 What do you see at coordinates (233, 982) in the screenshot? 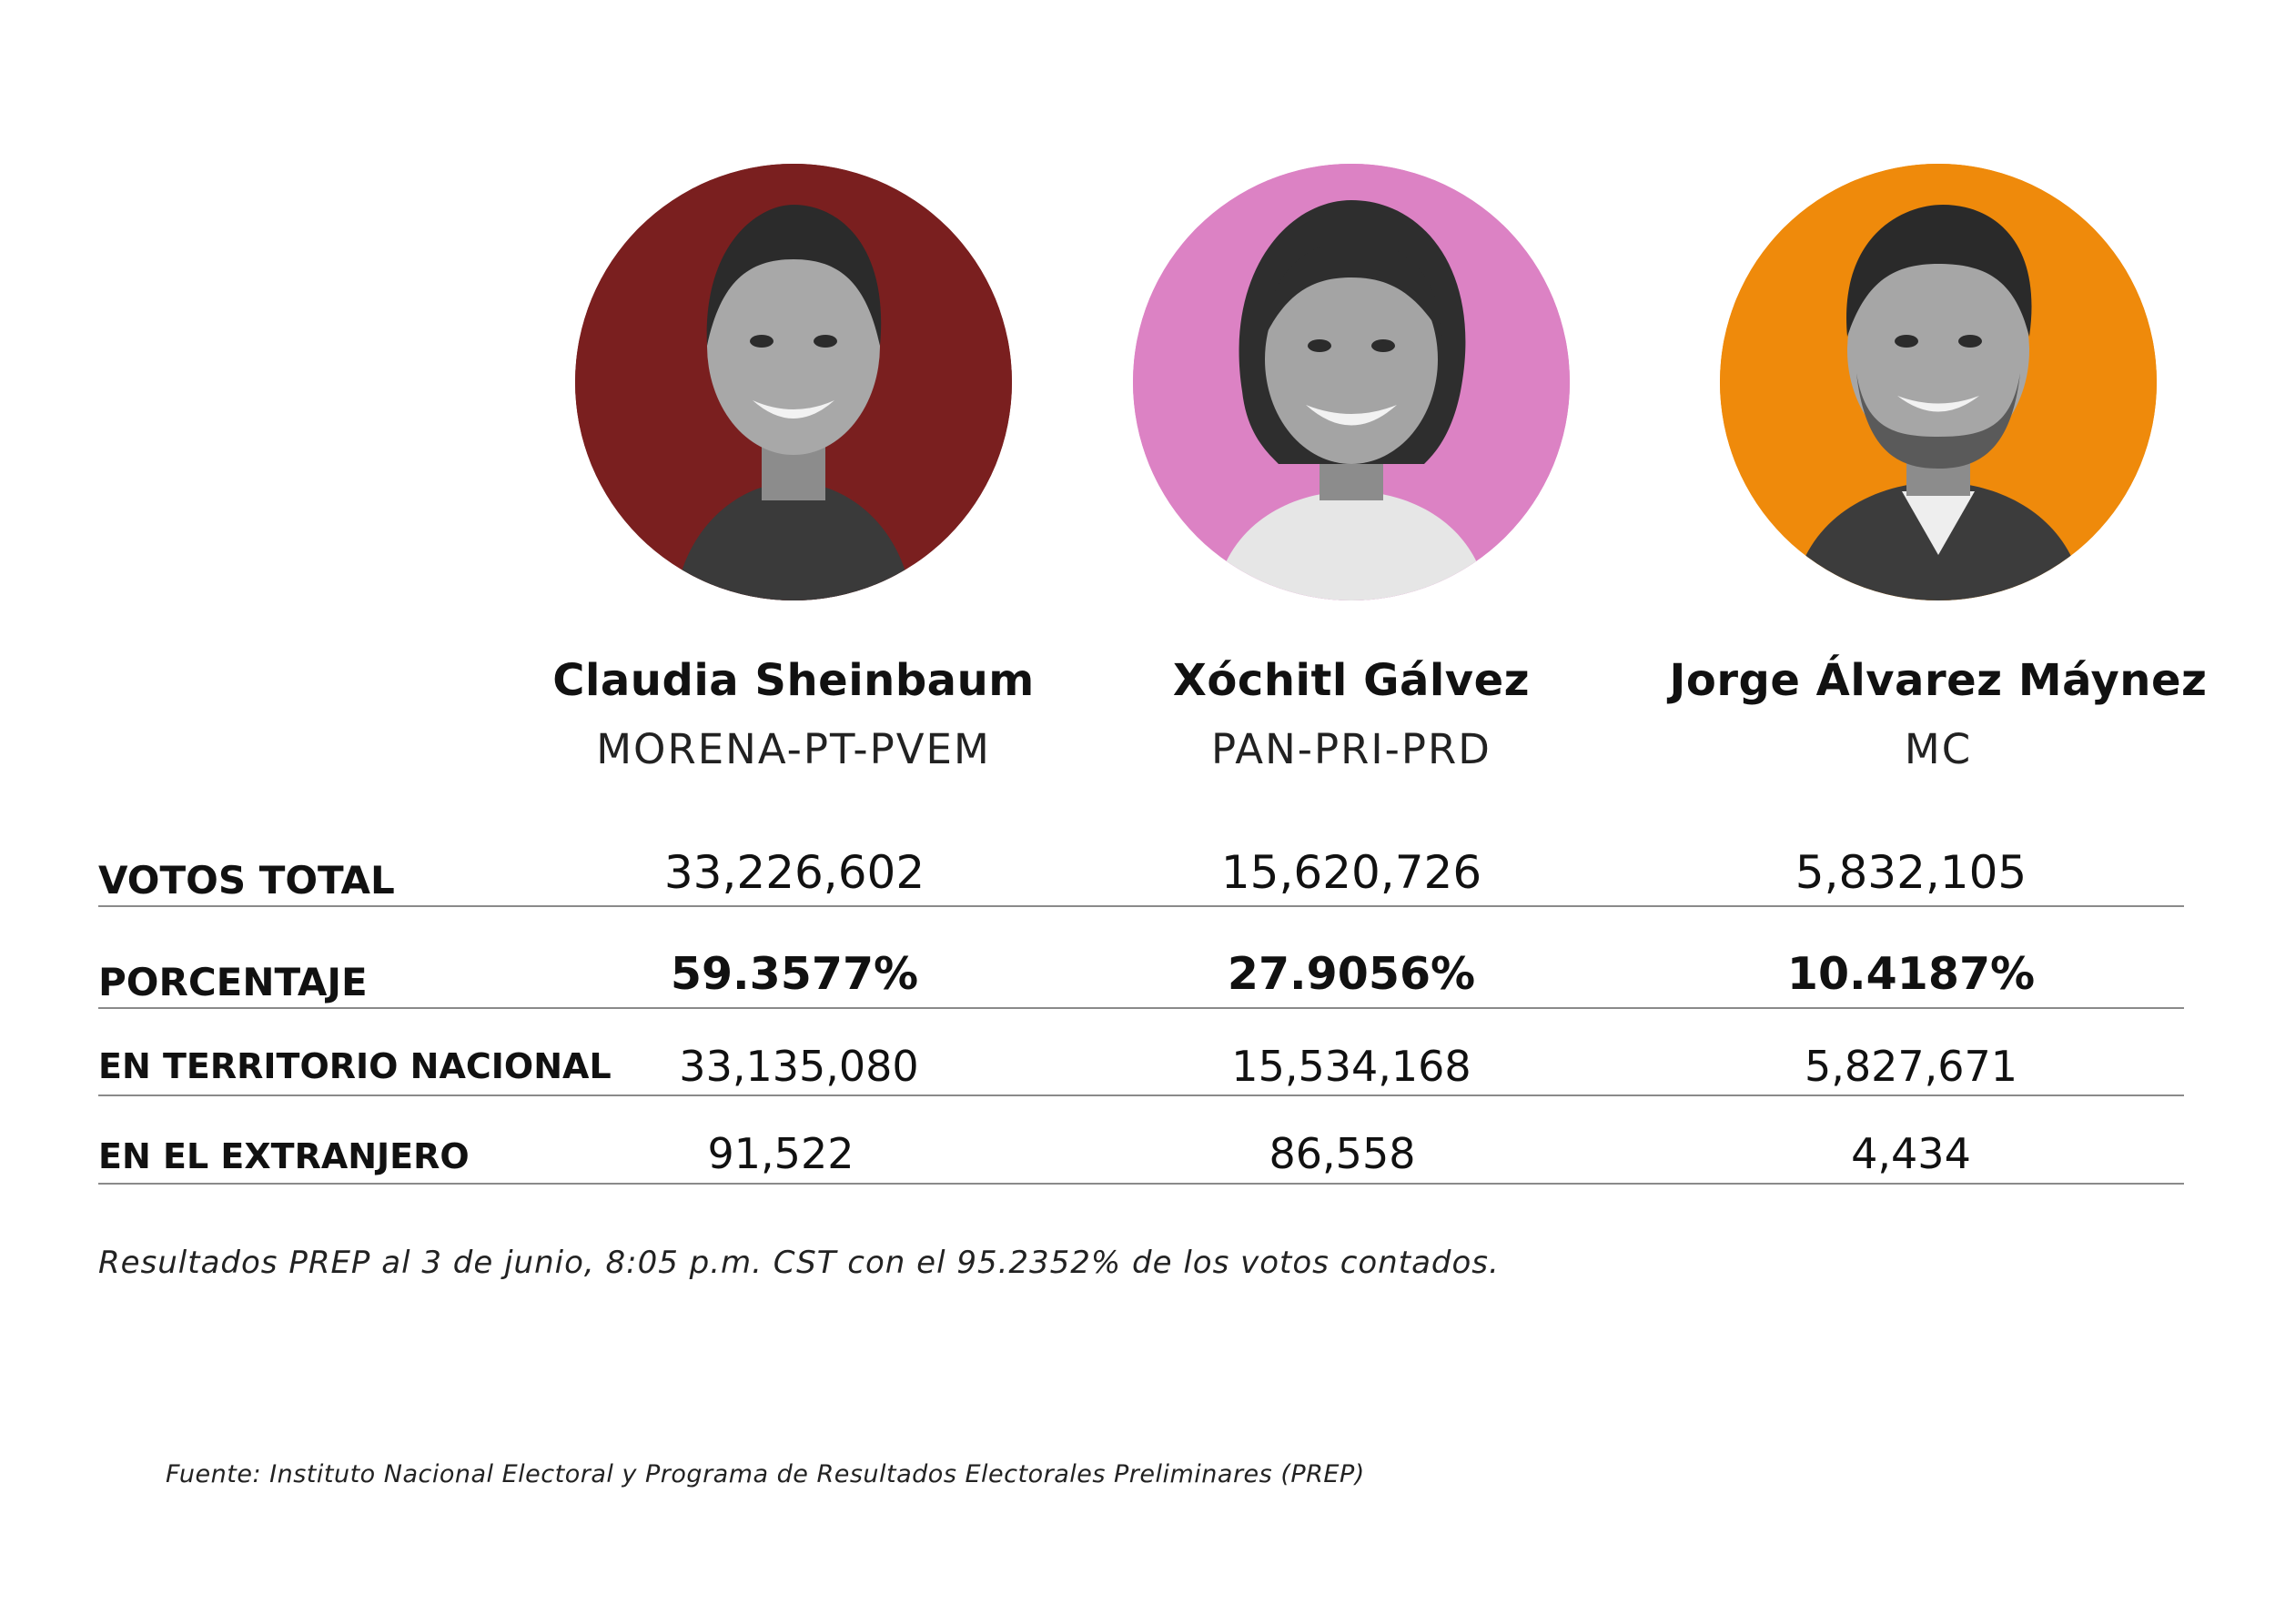
I see `row-label: PORCENTAJE` at bounding box center [233, 982].